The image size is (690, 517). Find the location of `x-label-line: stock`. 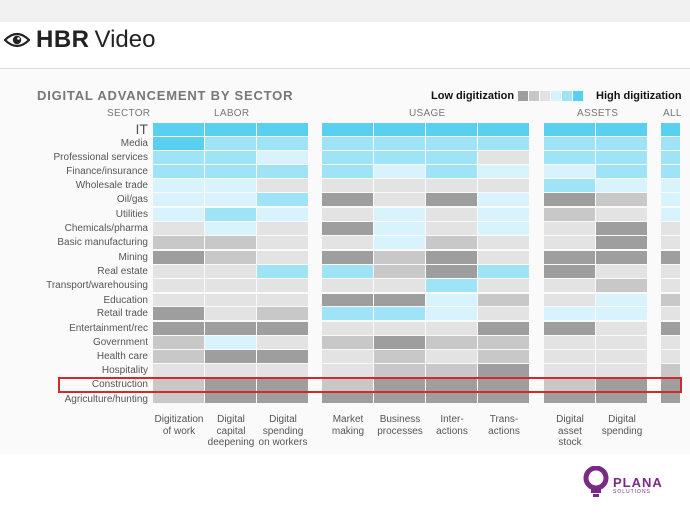

x-label-line: stock is located at coordinates (570, 442).